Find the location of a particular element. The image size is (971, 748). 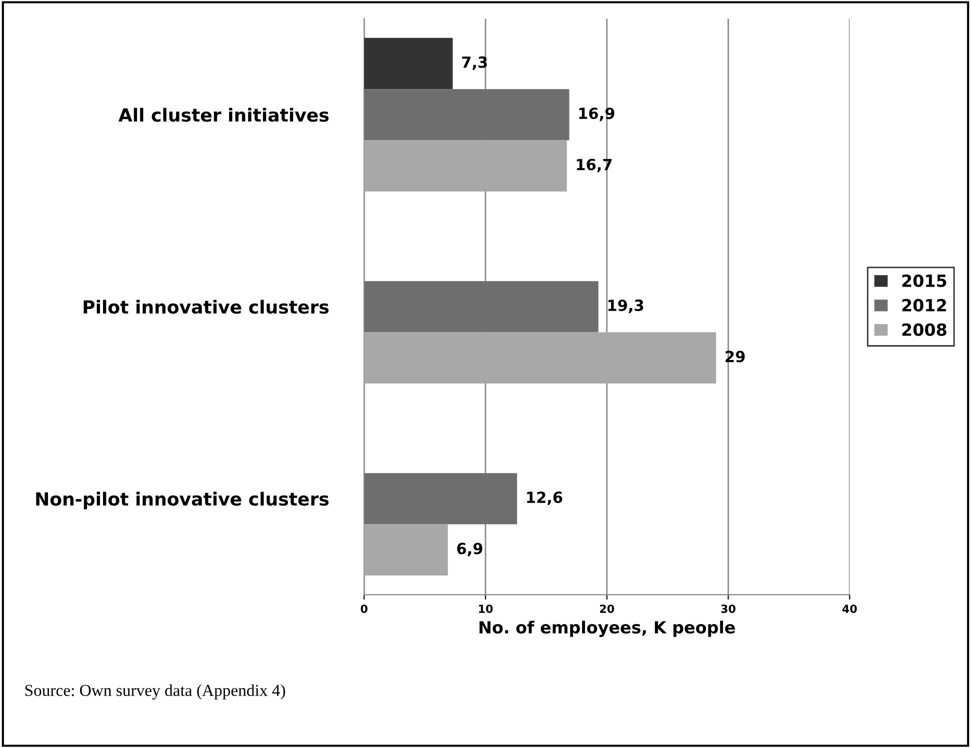

y-tick-label: Non-pilot innovative clusters is located at coordinates (182, 501).